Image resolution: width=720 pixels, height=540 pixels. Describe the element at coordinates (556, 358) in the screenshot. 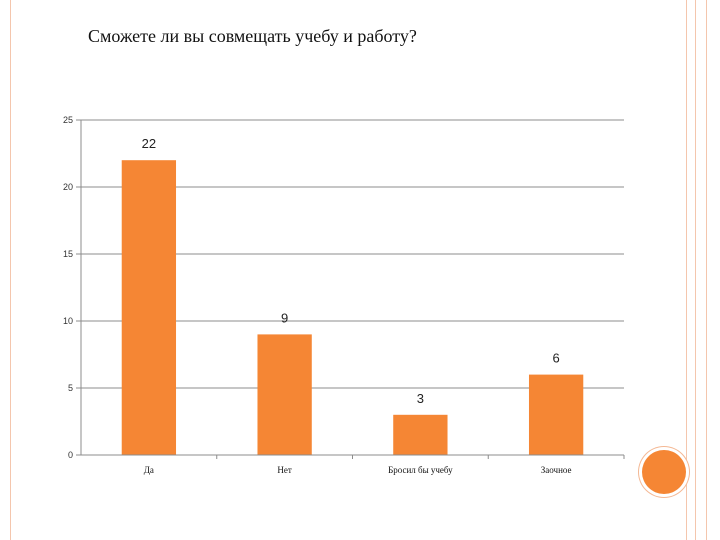

I see `data-label: 6` at that location.